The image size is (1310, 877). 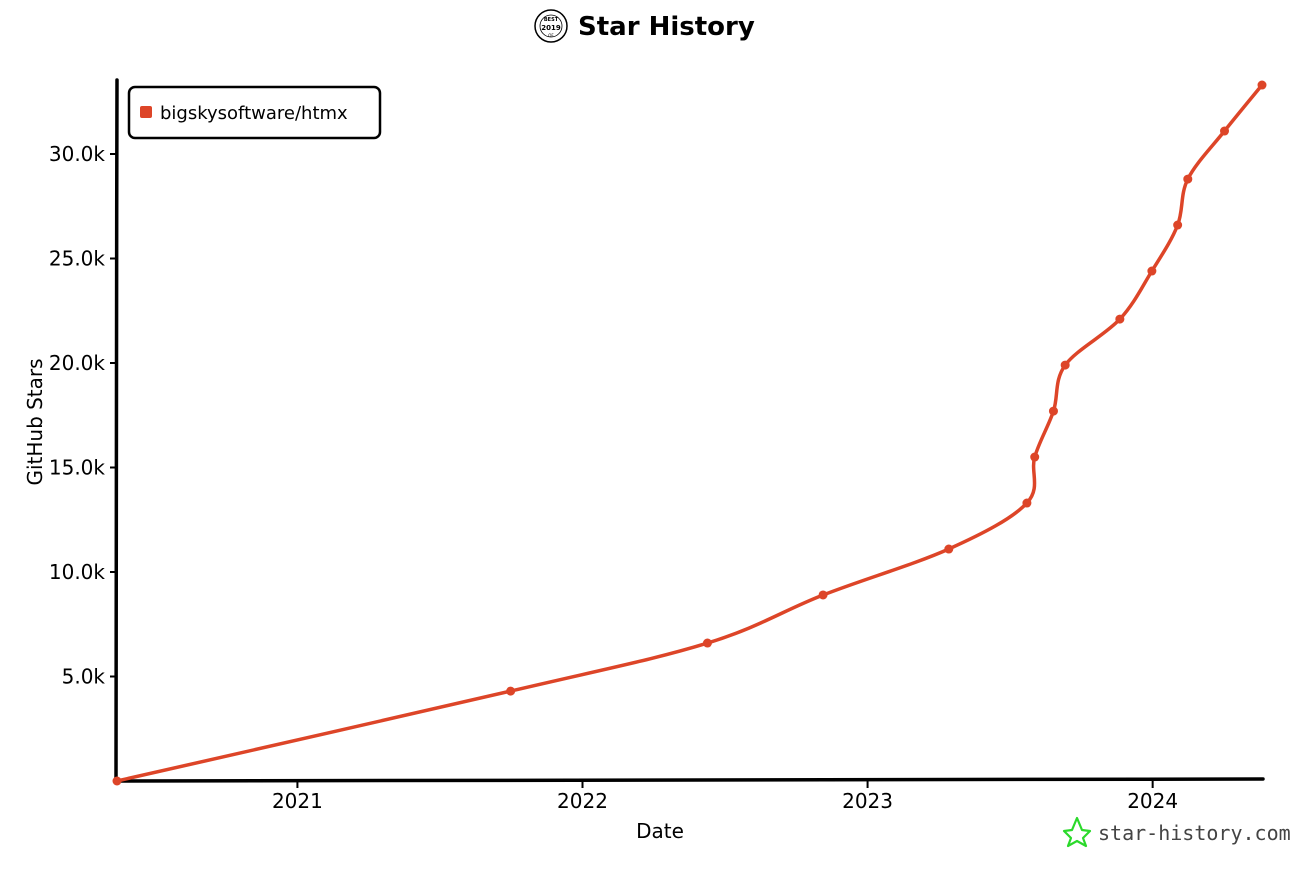 What do you see at coordinates (582, 801) in the screenshot?
I see `x-tick-label: 2022` at bounding box center [582, 801].